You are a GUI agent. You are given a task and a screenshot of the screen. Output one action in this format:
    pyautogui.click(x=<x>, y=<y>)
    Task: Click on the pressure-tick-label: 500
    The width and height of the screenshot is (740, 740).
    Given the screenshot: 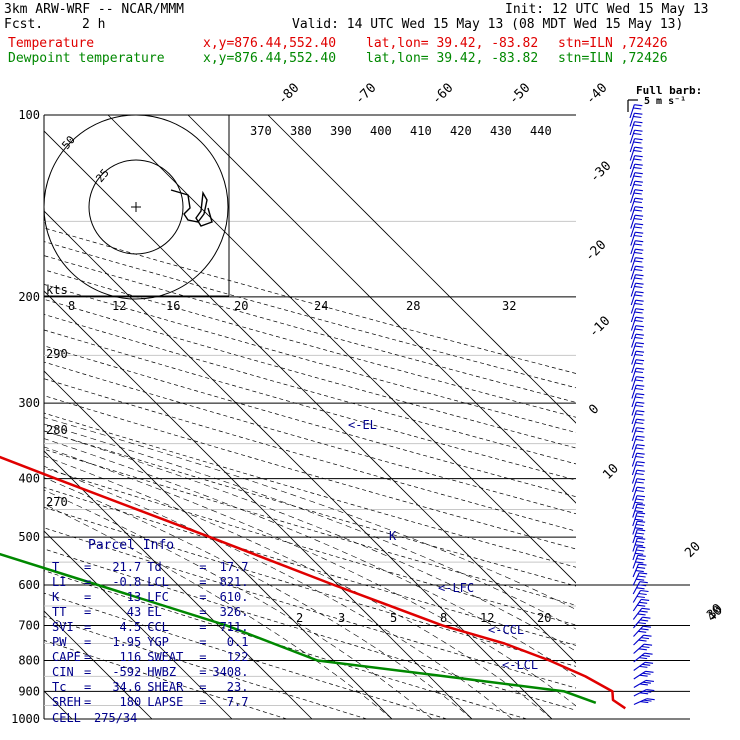 What is the action you would take?
    pyautogui.click(x=29, y=537)
    